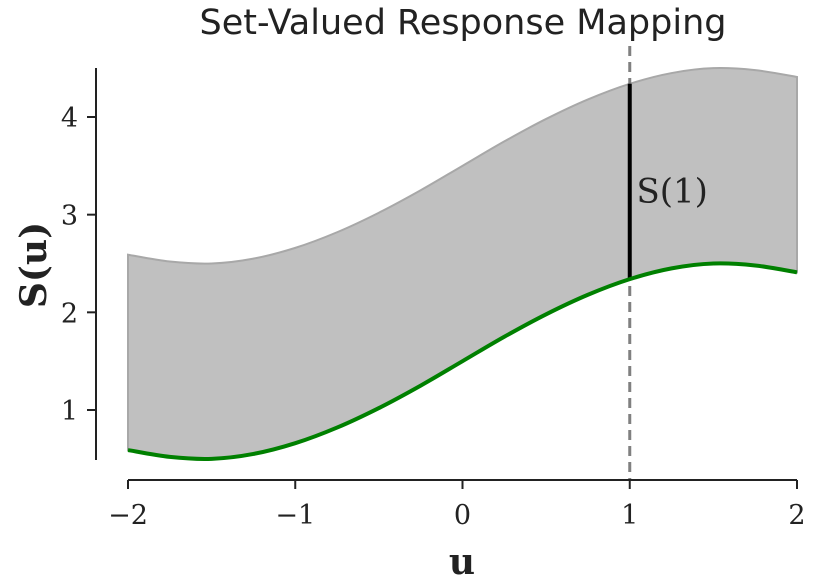 Image resolution: width=831 pixels, height=584 pixels. I want to click on x-tick-label: 2, so click(796, 515).